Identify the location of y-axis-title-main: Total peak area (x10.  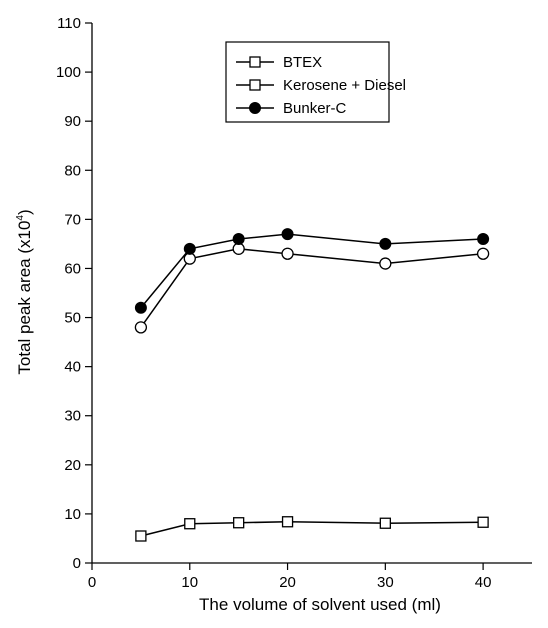
(24, 298).